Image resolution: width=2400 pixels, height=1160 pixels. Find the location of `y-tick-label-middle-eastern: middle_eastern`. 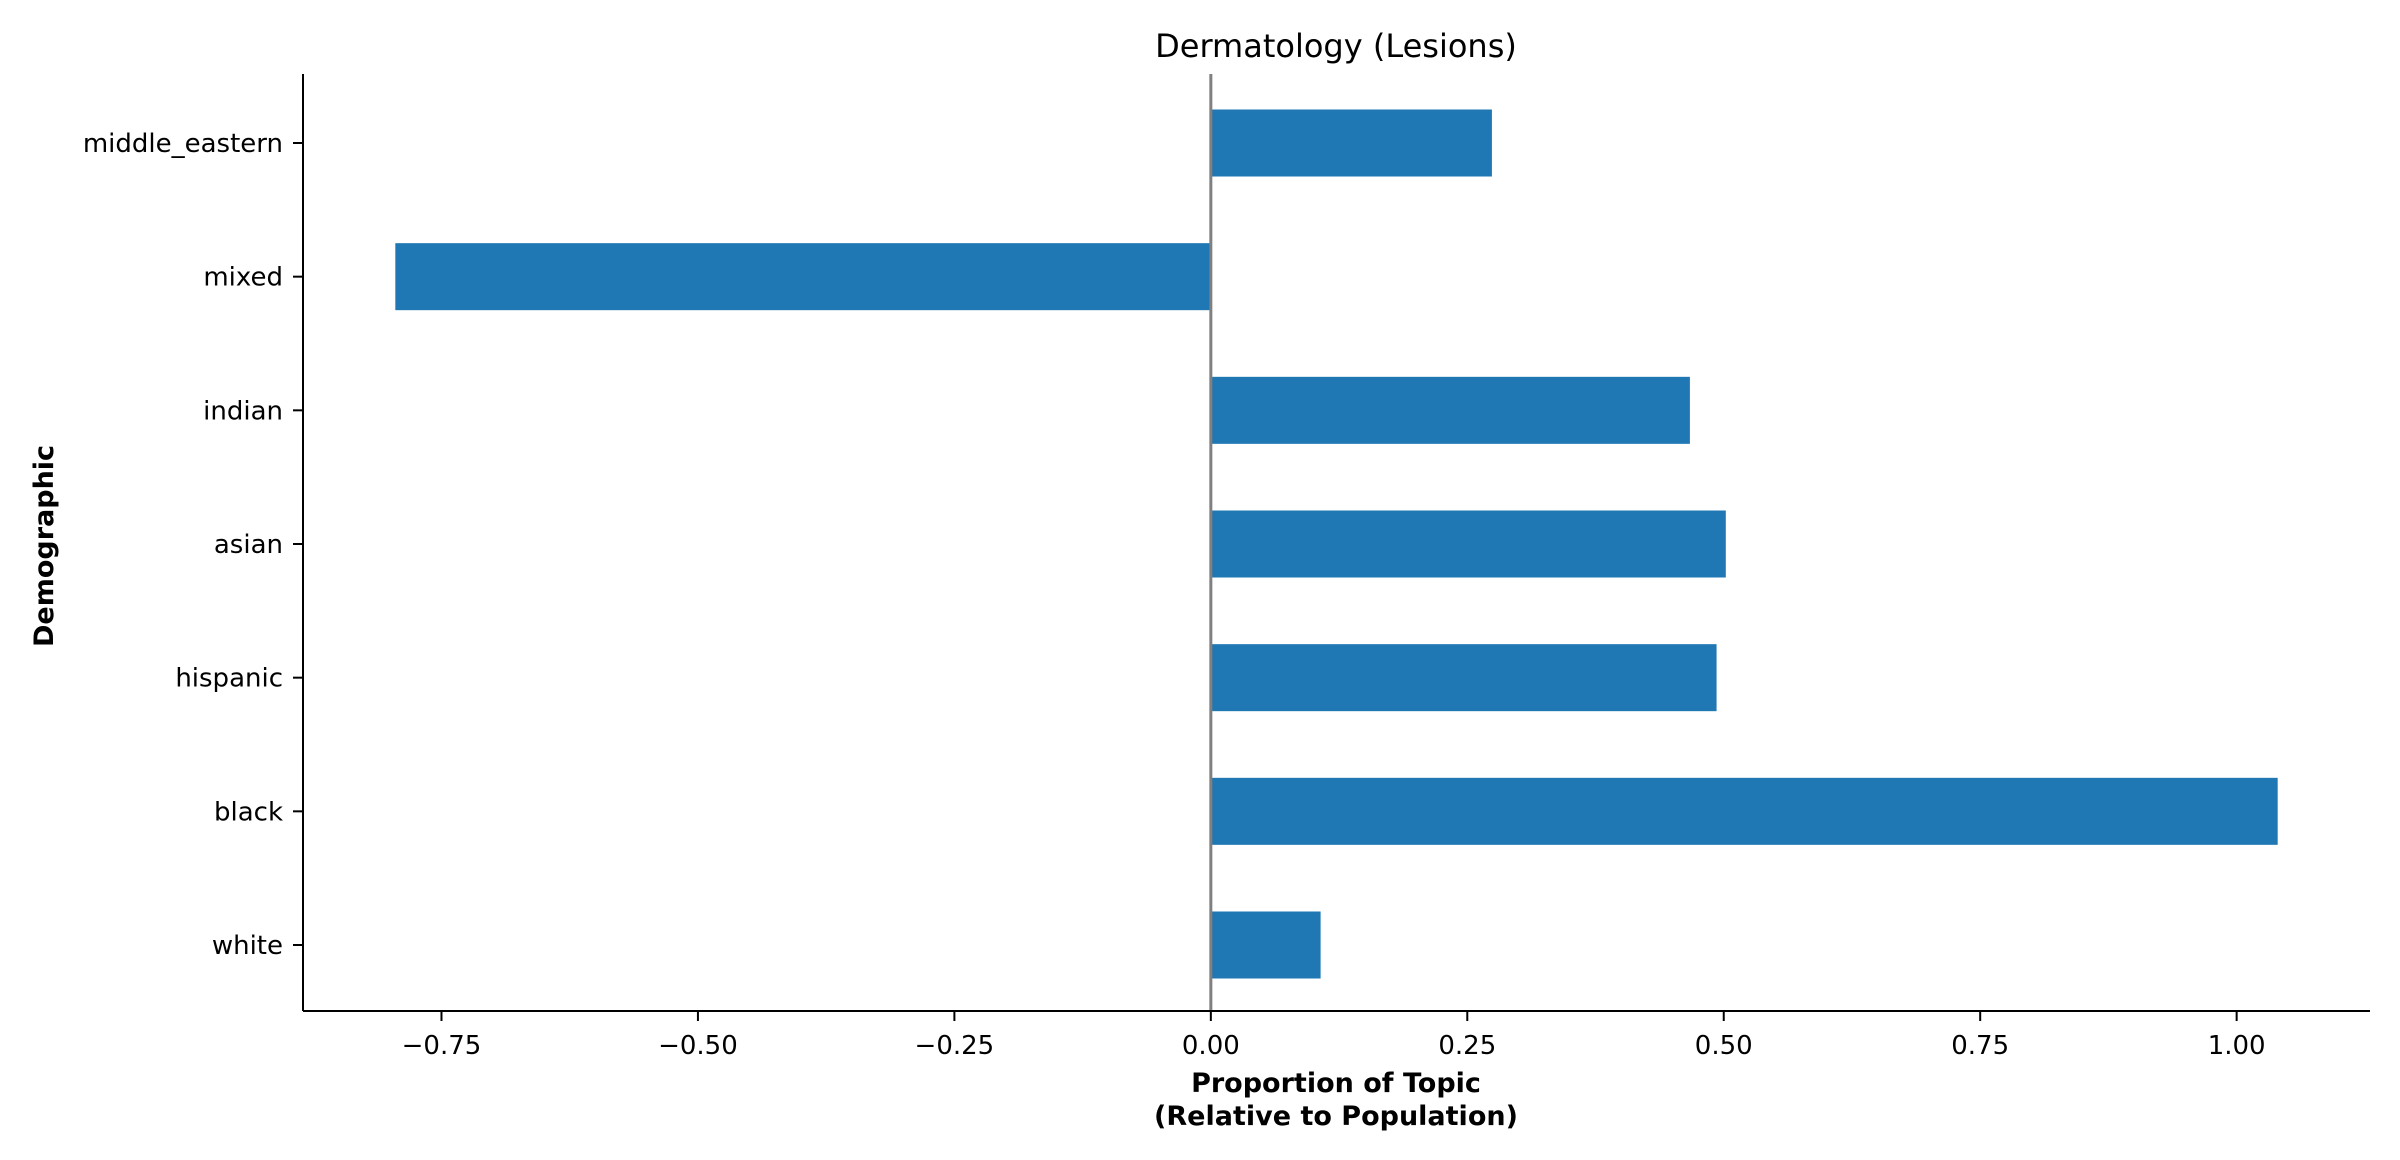

y-tick-label-middle-eastern: middle_eastern is located at coordinates (183, 144).